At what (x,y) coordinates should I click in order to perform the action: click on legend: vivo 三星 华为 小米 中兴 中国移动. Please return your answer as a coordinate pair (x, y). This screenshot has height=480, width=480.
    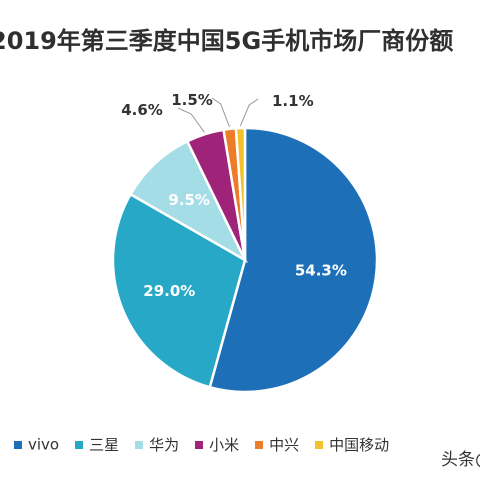
    Looking at the image, I should click on (209, 446).